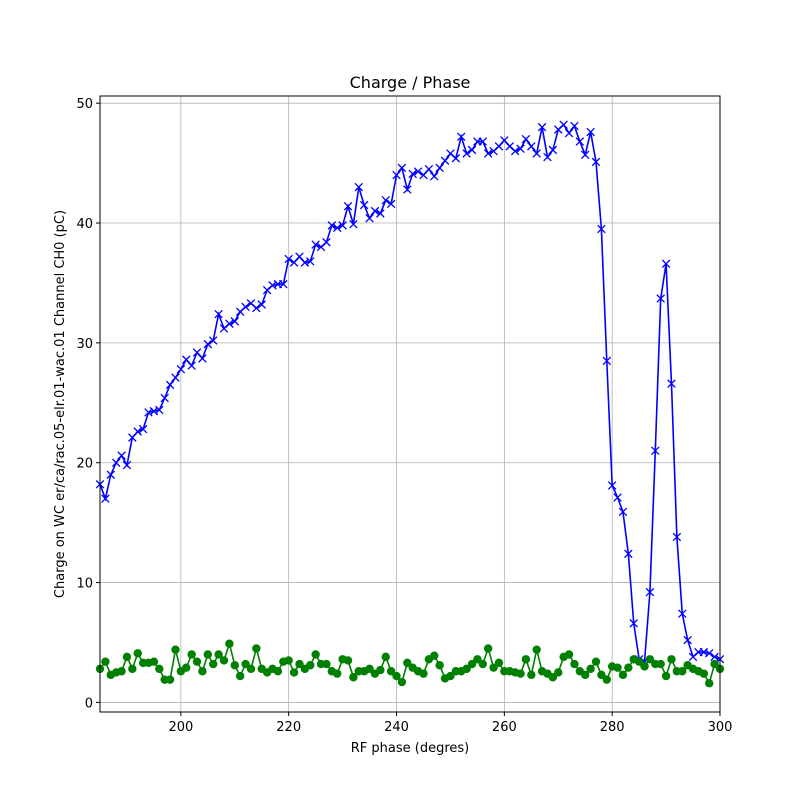  Describe the element at coordinates (84, 104) in the screenshot. I see `y-tick-label: 50` at that location.